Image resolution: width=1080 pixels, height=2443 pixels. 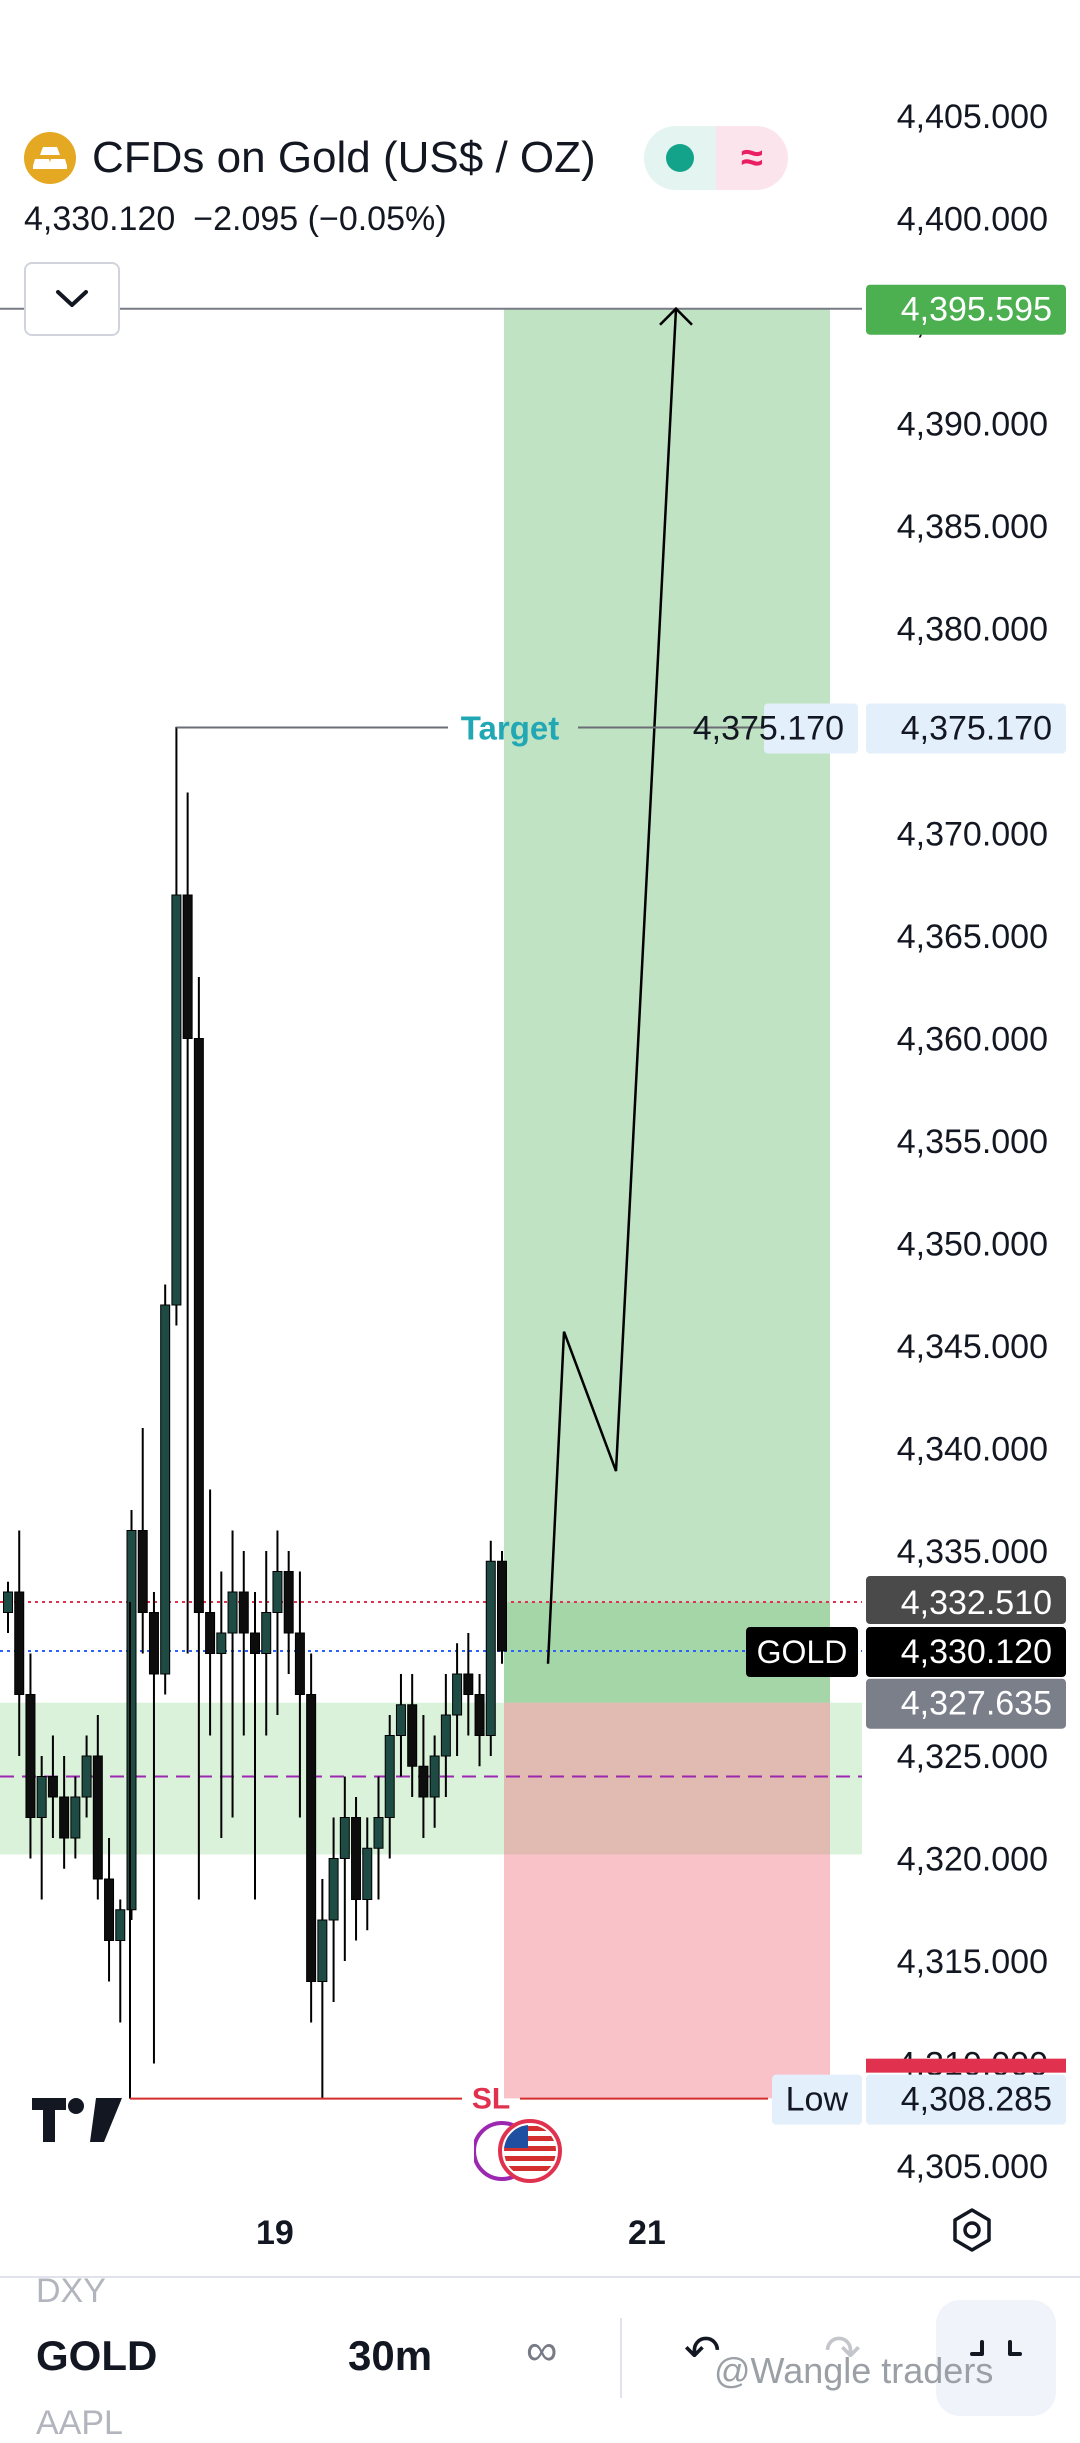 I want to click on low-tag: Low, so click(x=817, y=2100).